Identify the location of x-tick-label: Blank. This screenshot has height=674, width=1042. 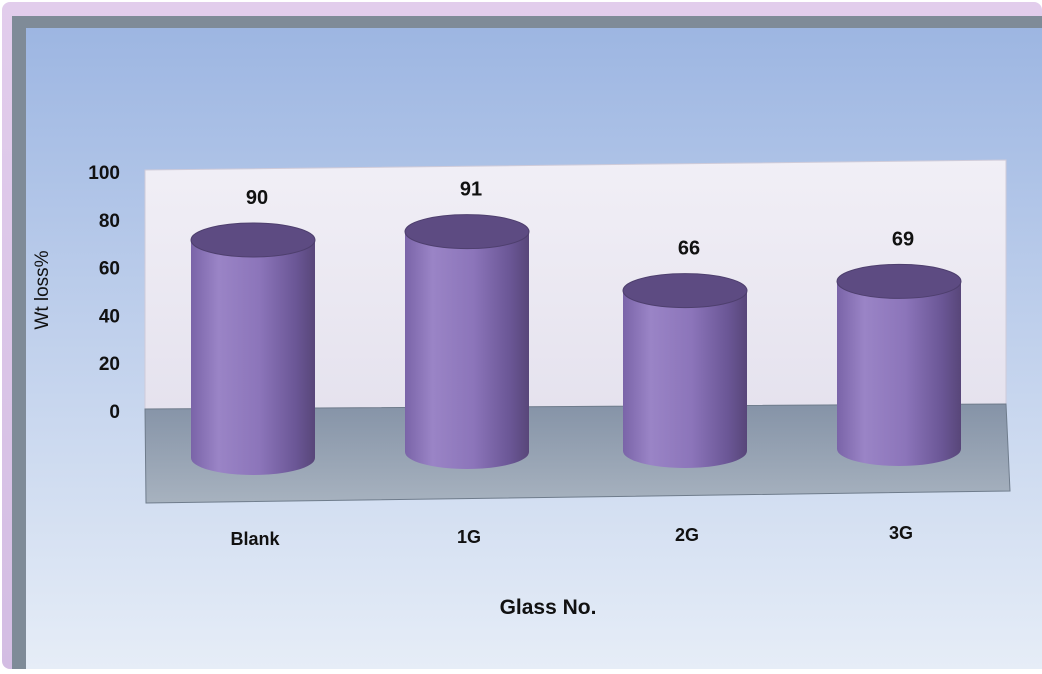
(255, 539).